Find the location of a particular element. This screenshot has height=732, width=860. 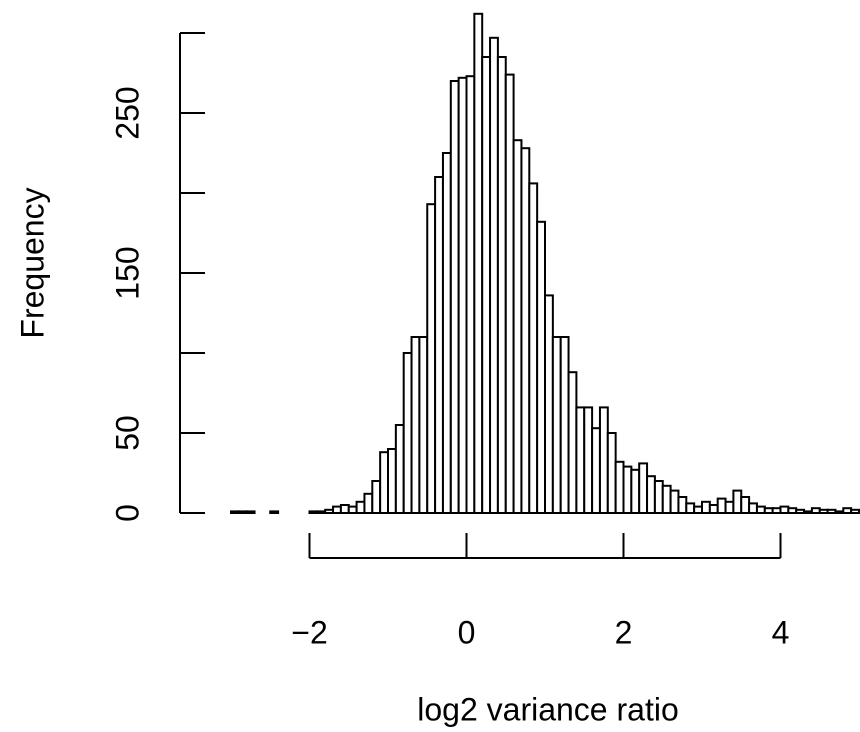

x-tick-label: 0 is located at coordinates (467, 632).